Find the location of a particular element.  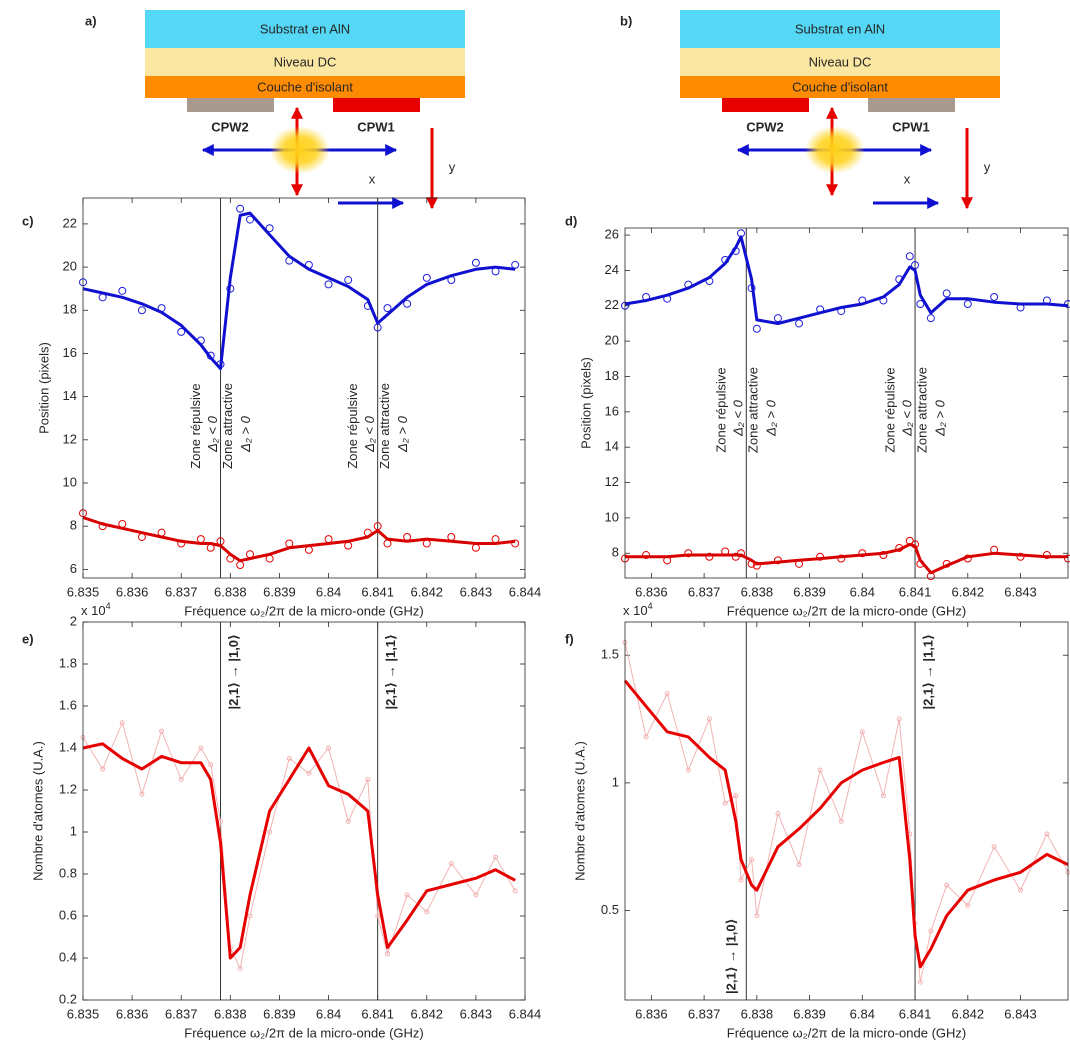

y-tick-label: 1.8 is located at coordinates (68, 662).